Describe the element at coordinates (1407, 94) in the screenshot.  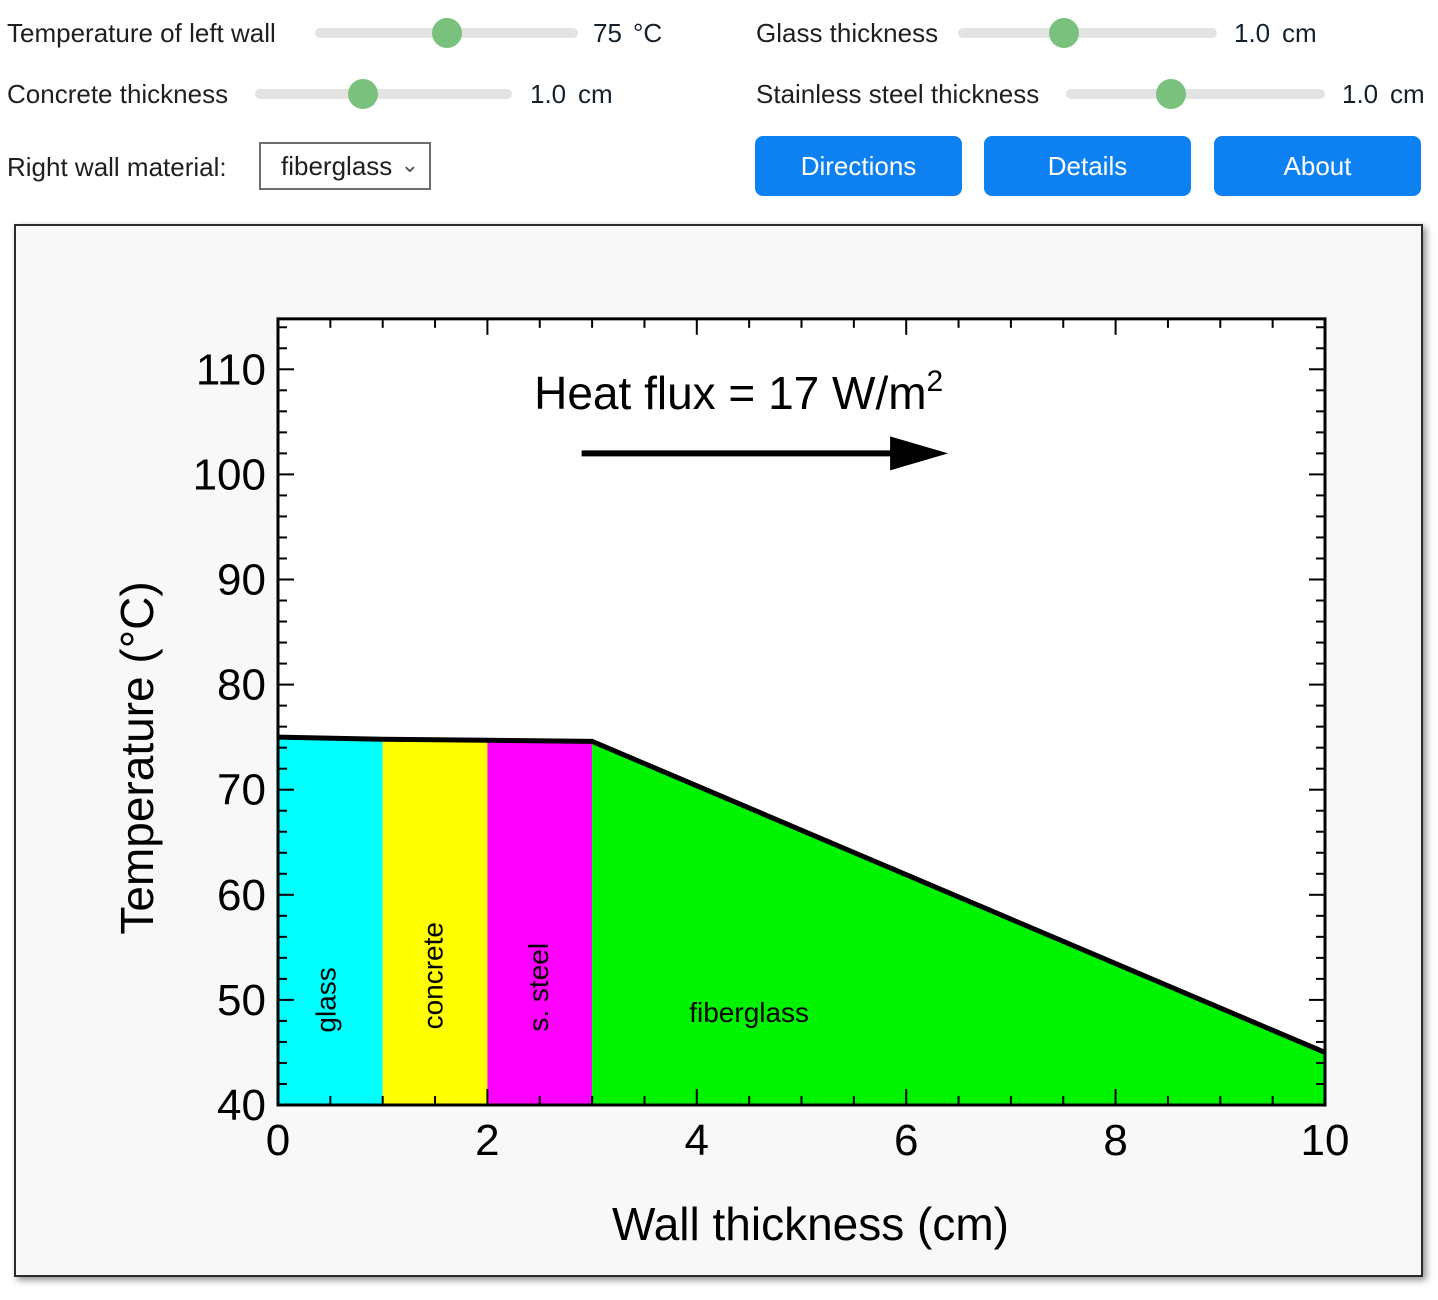
I see `steel-thickness-unit: cm` at that location.